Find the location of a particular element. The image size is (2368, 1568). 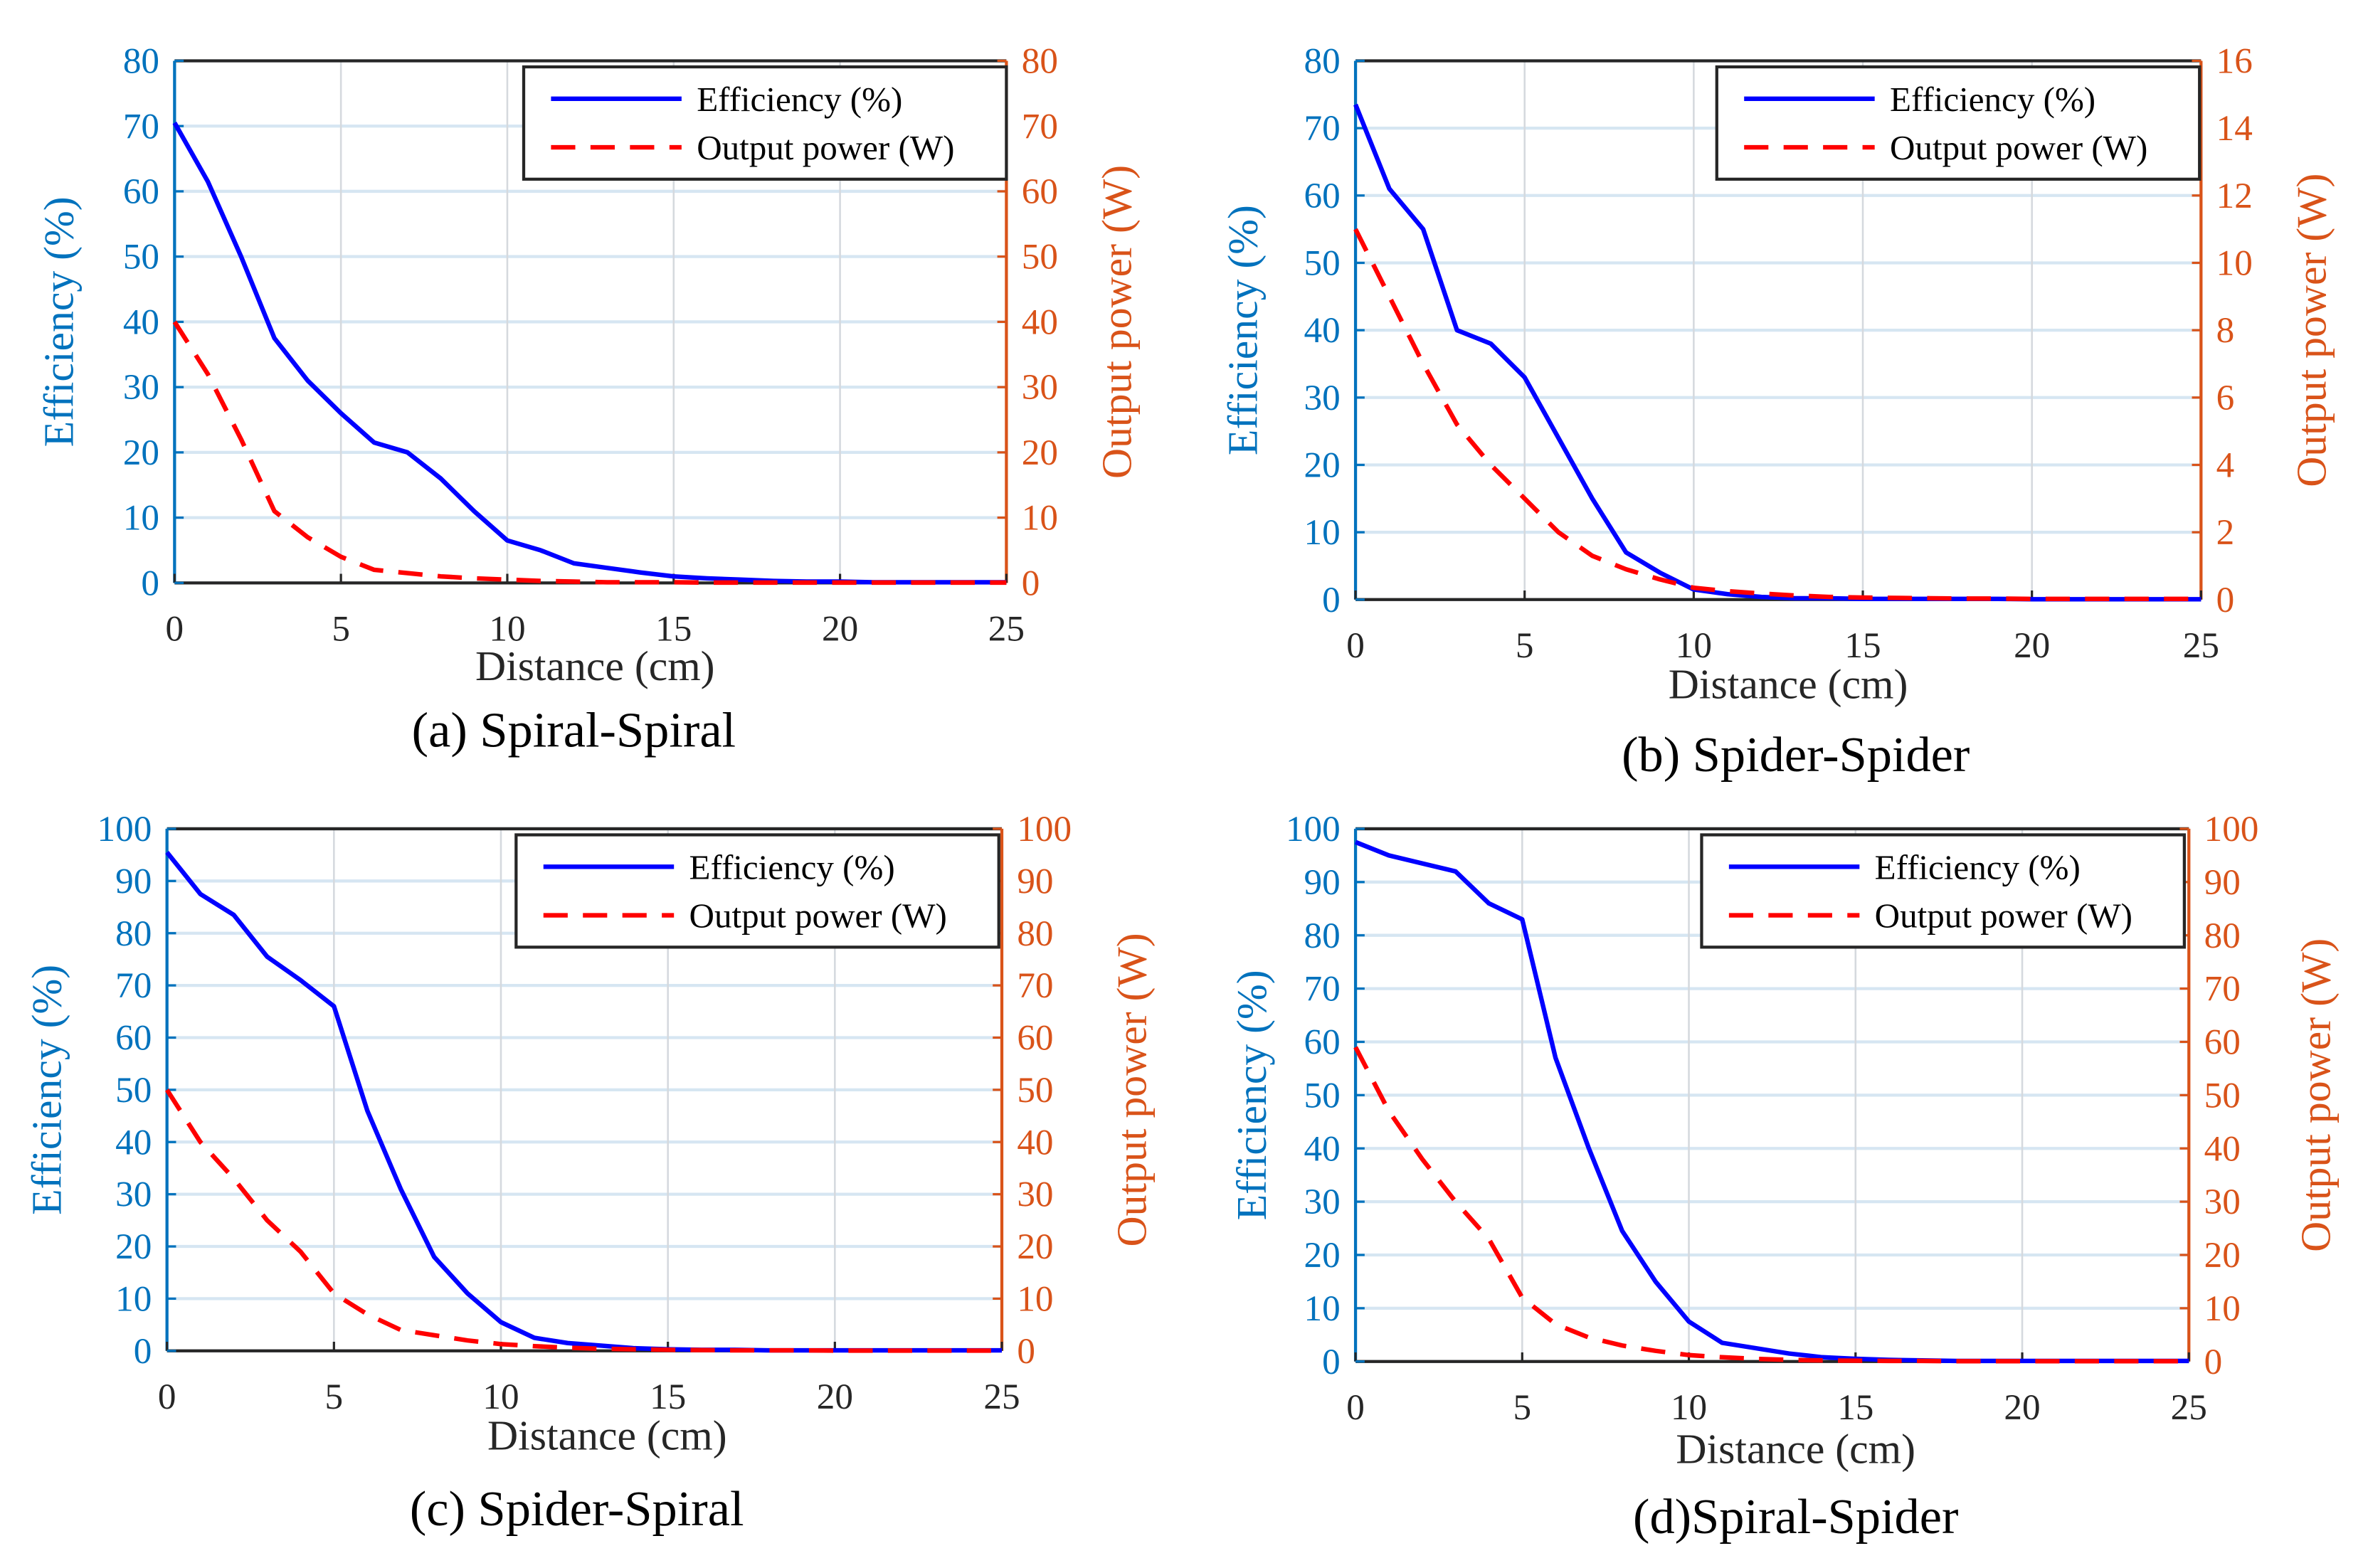

y-right-tick-label: 90 is located at coordinates (2223, 882).